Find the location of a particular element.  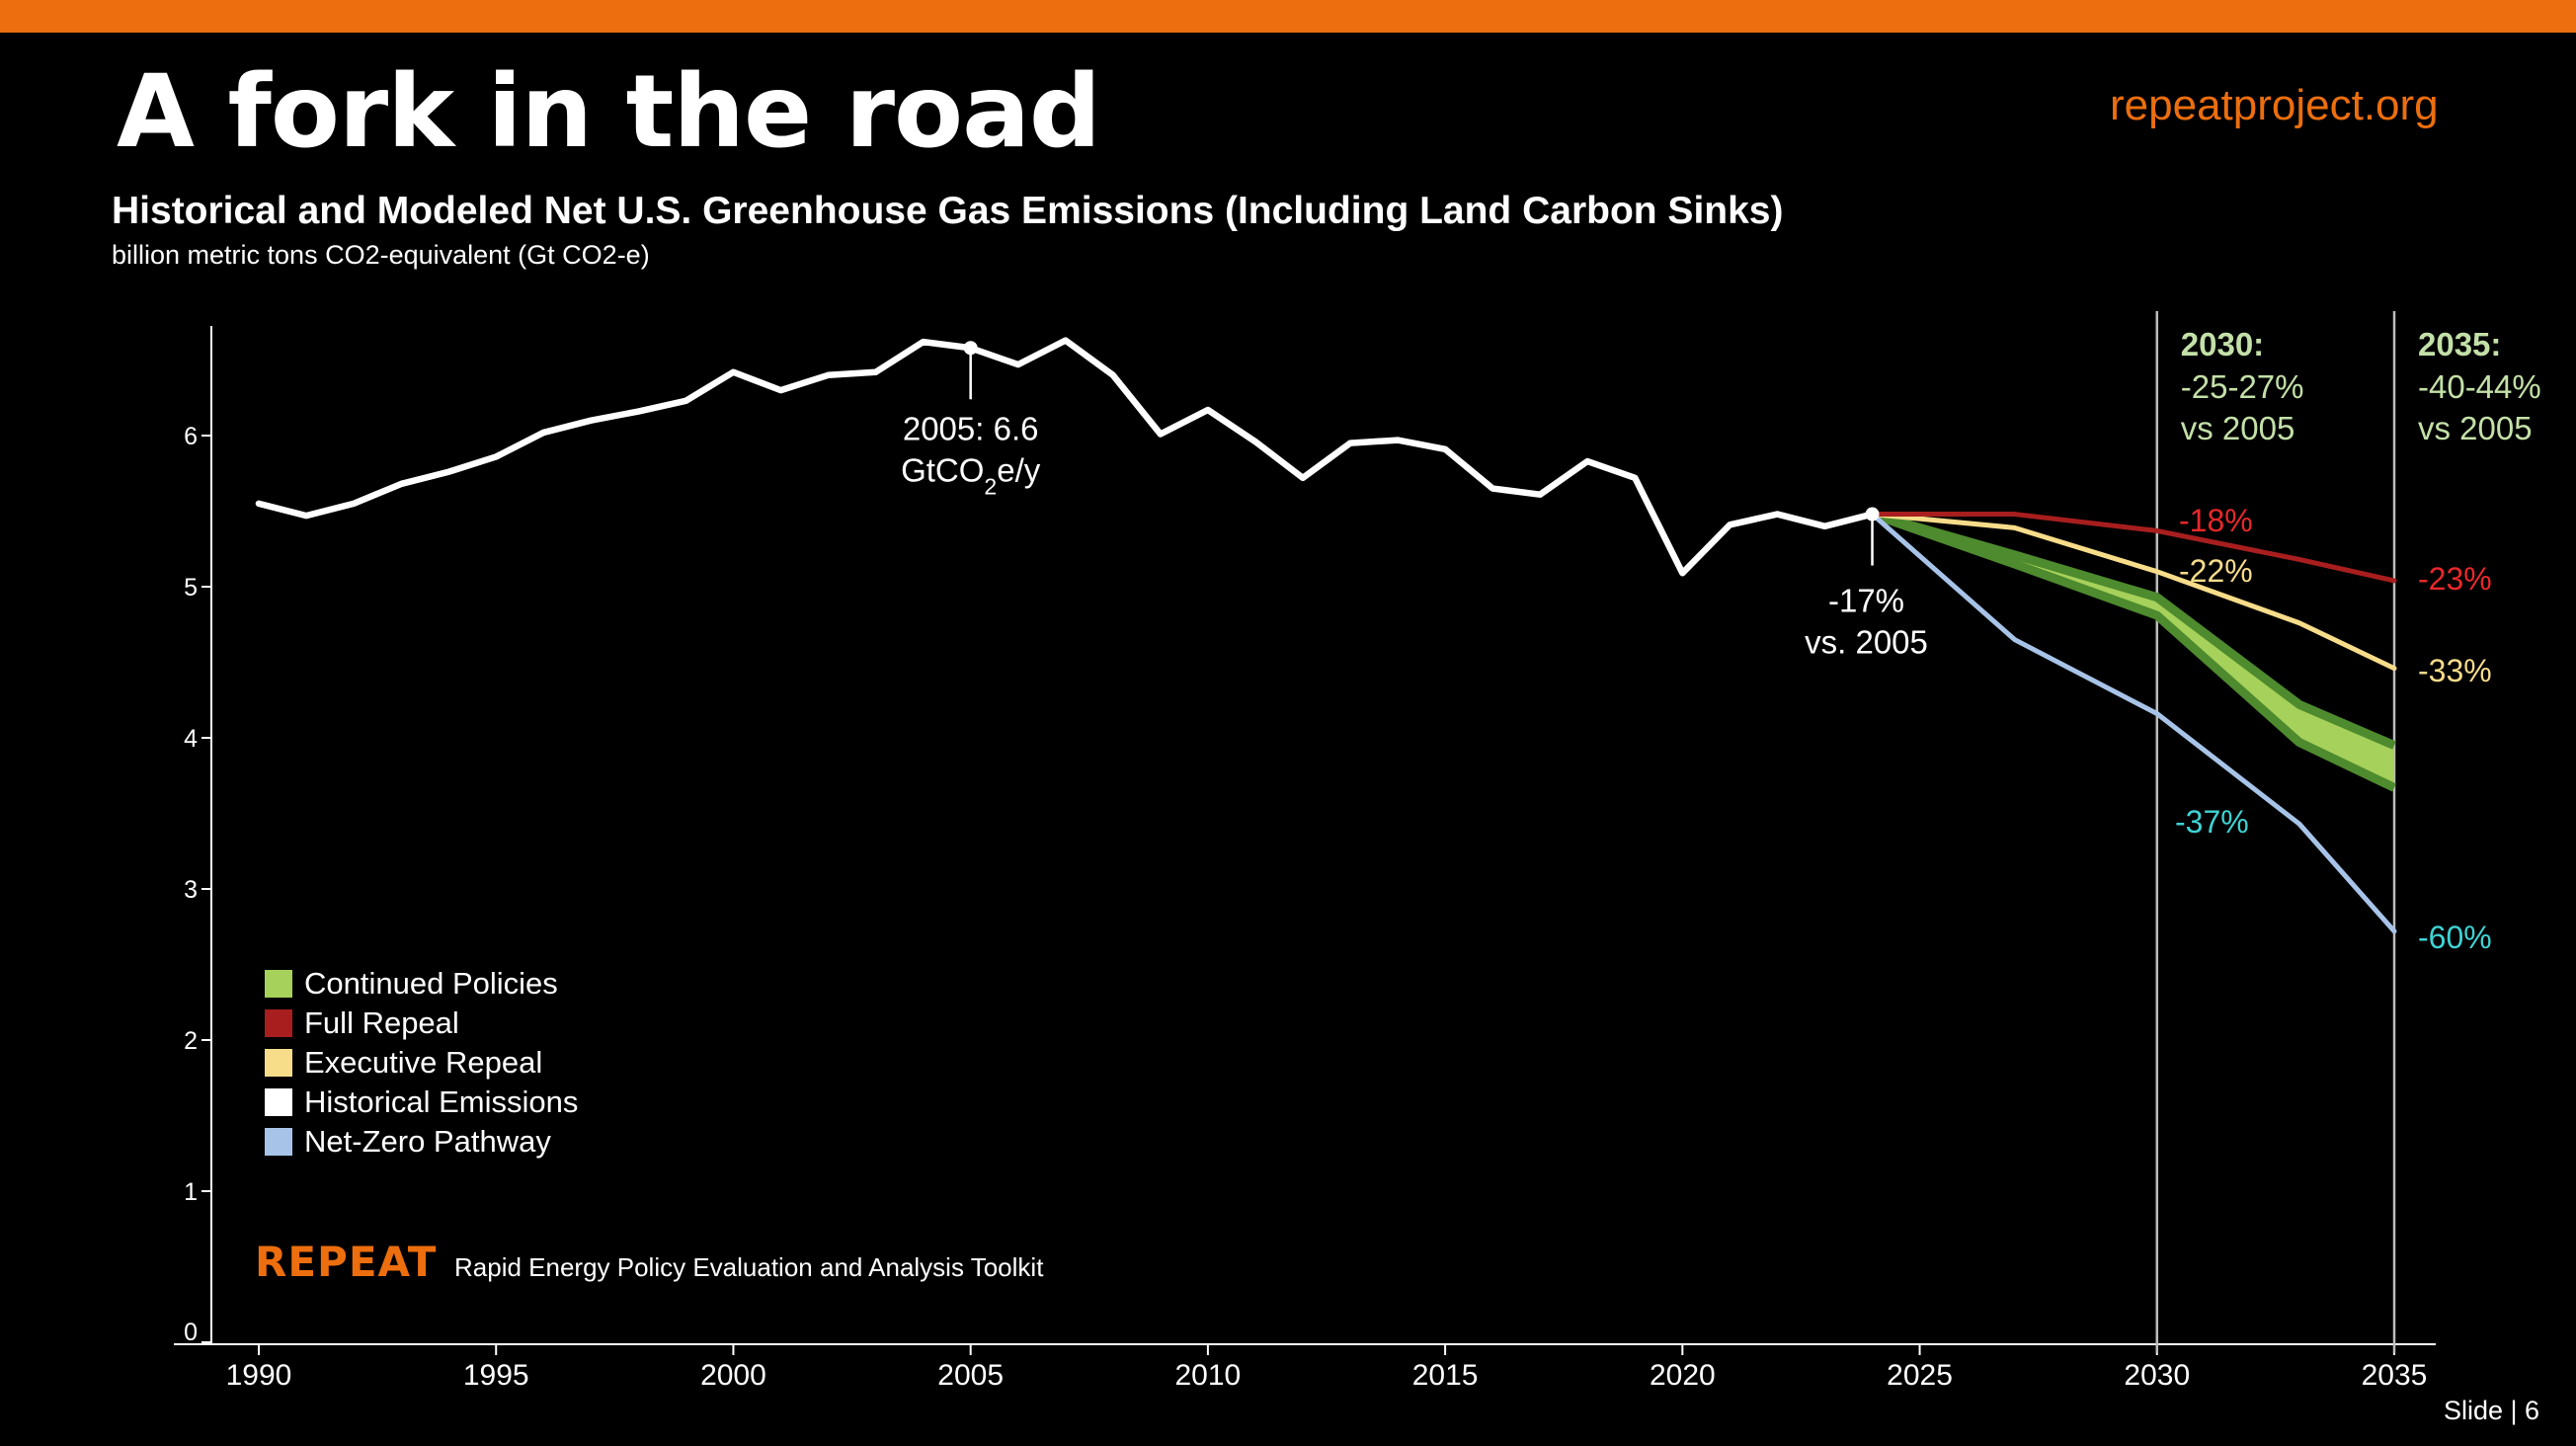

continued-policies-upper-edge is located at coordinates (2133, 630).